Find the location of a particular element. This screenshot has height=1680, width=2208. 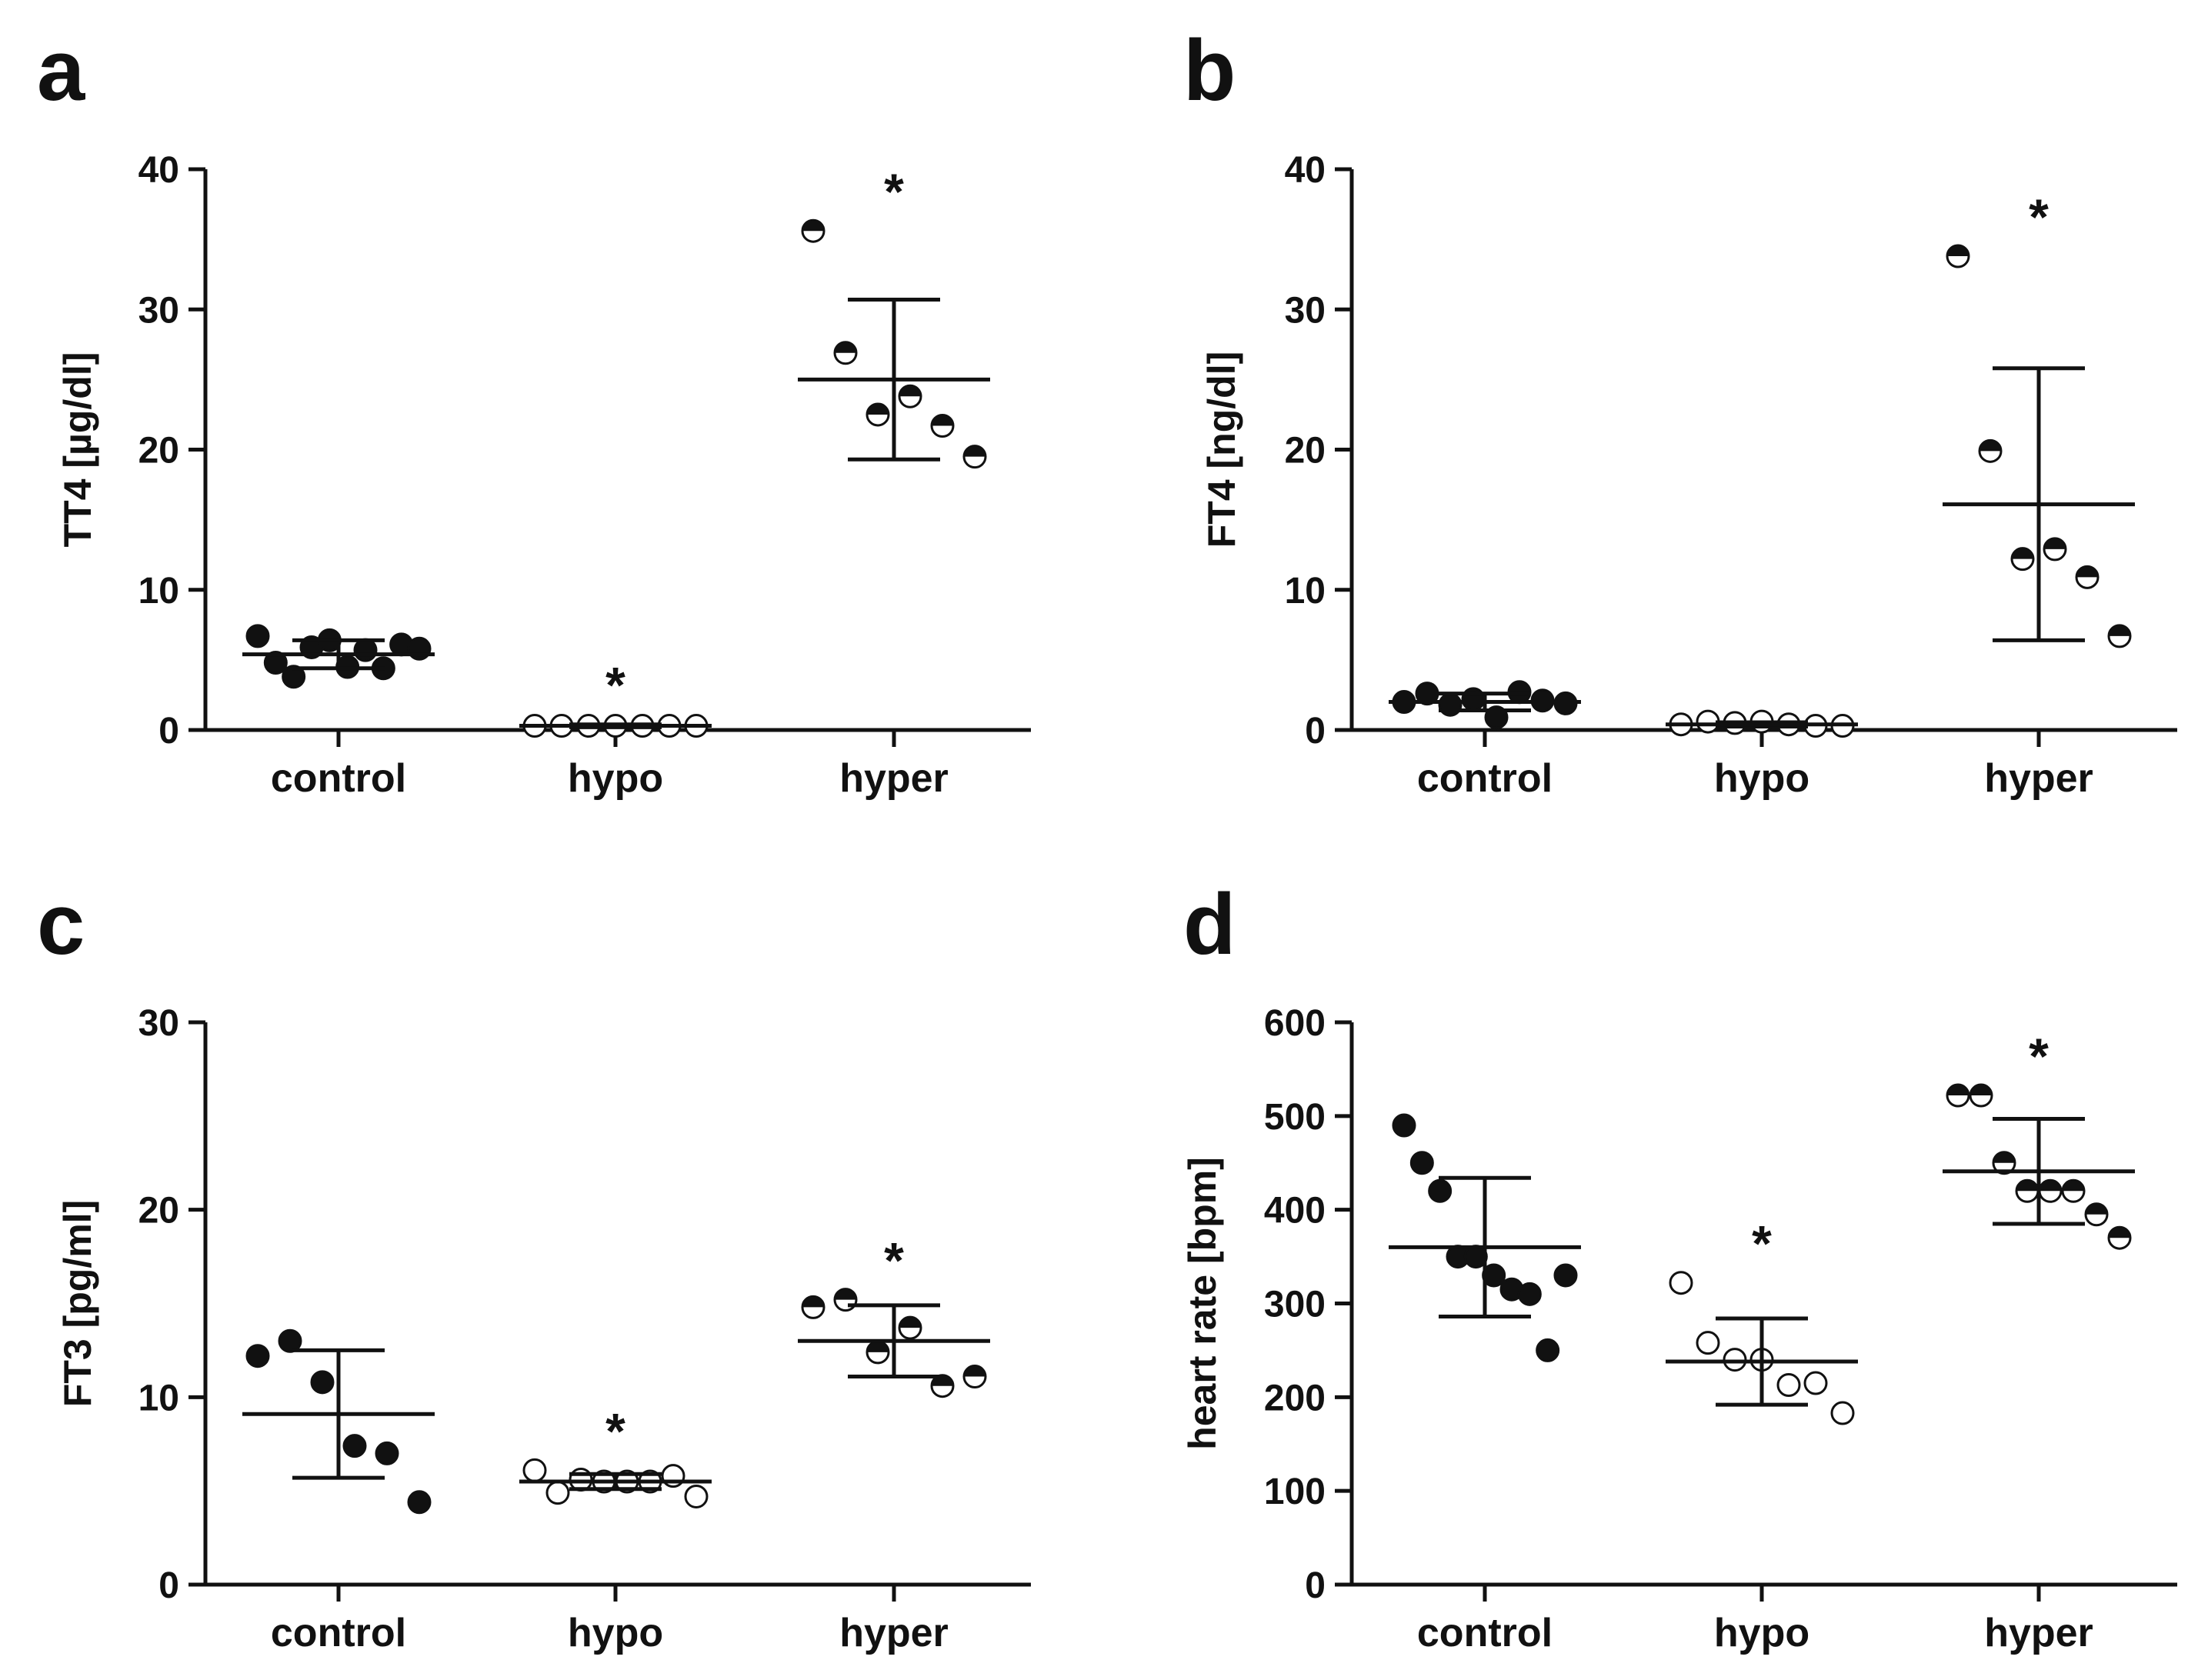

panel-letter-b: b is located at coordinates (1209, 70).